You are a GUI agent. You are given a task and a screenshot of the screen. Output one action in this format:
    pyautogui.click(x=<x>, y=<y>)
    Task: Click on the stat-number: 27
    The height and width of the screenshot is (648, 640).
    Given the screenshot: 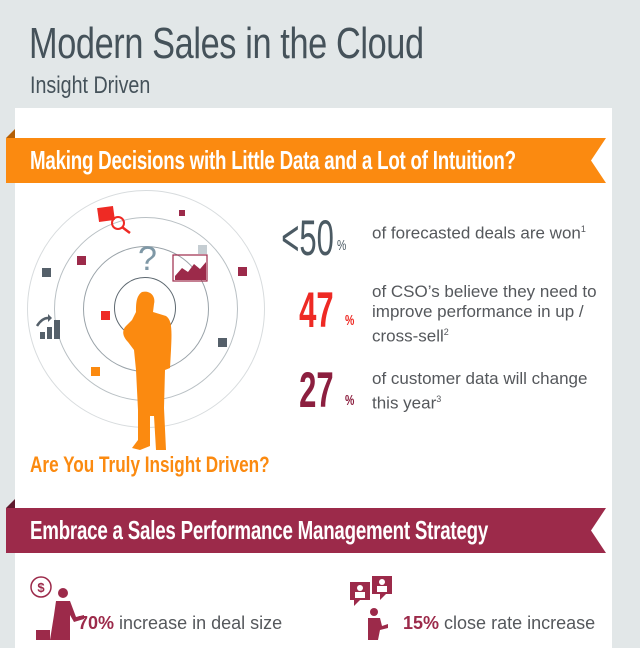 What is the action you would take?
    pyautogui.click(x=316, y=390)
    